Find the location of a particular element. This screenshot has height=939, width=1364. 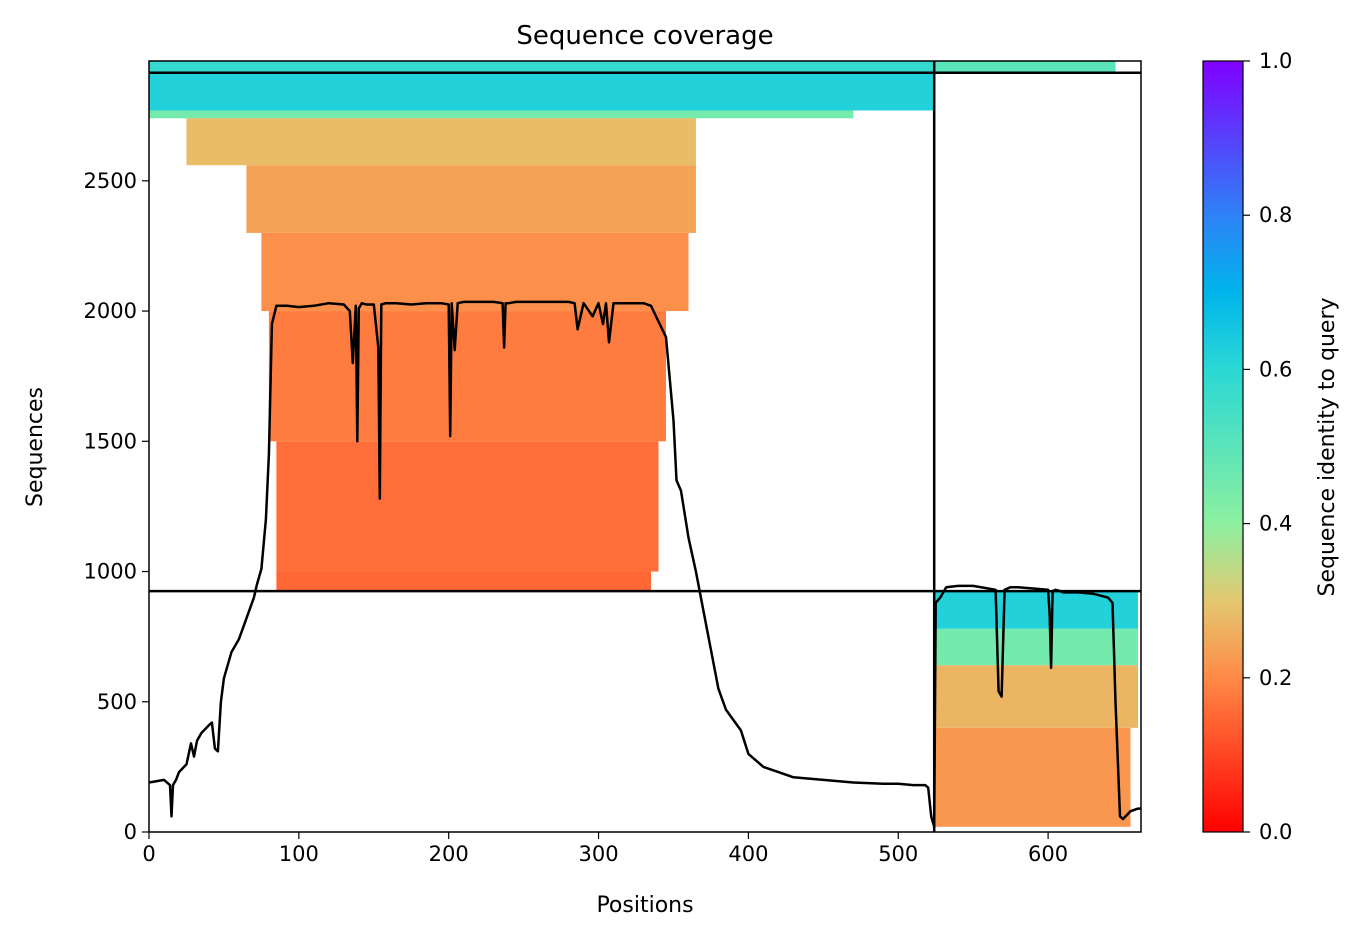

colorbar-ticks: 0.0 0.2 0.4 0.6 0.8 1.0 is located at coordinates (1267, 446).